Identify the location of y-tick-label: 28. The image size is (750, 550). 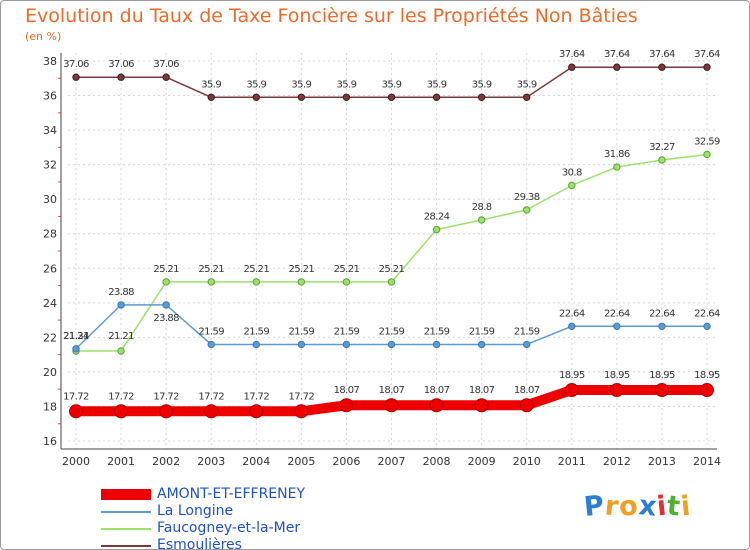
(50, 234).